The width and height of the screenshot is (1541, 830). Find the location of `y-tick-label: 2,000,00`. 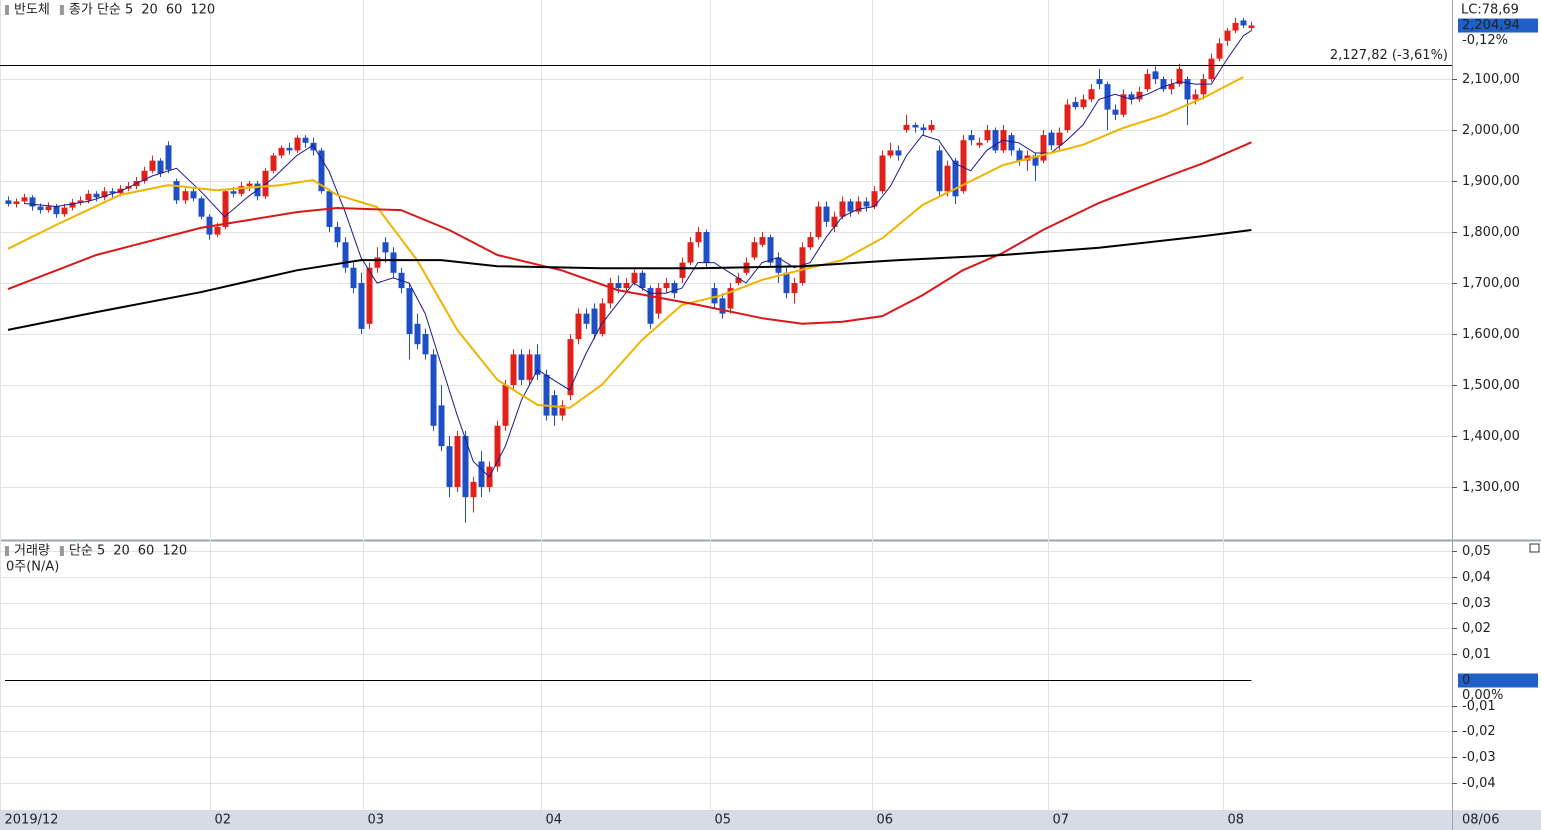

y-tick-label: 2,000,00 is located at coordinates (1491, 130).